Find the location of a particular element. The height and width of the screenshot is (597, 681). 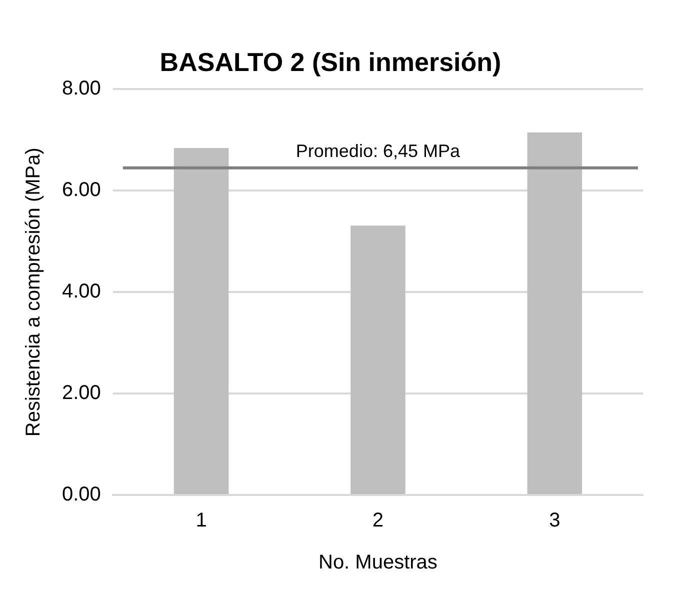

y-tick-label: 2.00 is located at coordinates (81, 393).